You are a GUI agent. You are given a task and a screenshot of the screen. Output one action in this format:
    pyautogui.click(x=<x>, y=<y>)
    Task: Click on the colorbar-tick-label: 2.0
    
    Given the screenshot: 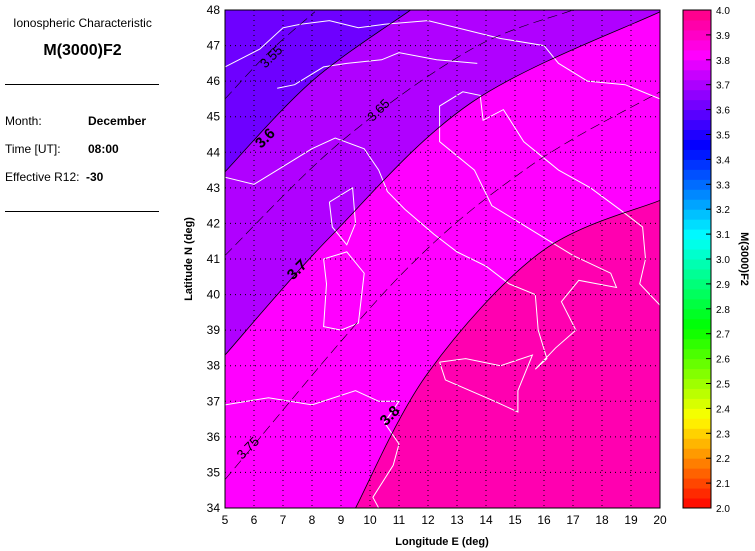 What is the action you would take?
    pyautogui.click(x=723, y=509)
    